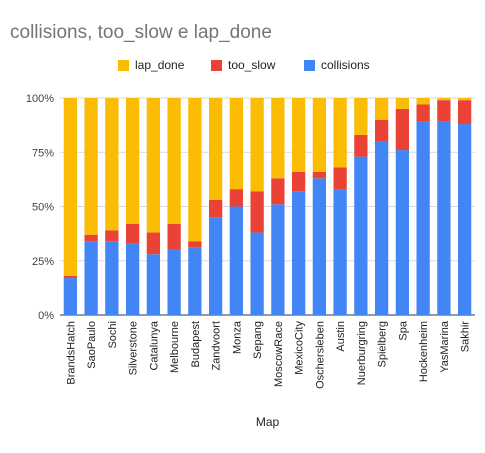 The height and width of the screenshot is (453, 485). I want to click on legend: lap_done too_slow collisions, so click(244, 65).